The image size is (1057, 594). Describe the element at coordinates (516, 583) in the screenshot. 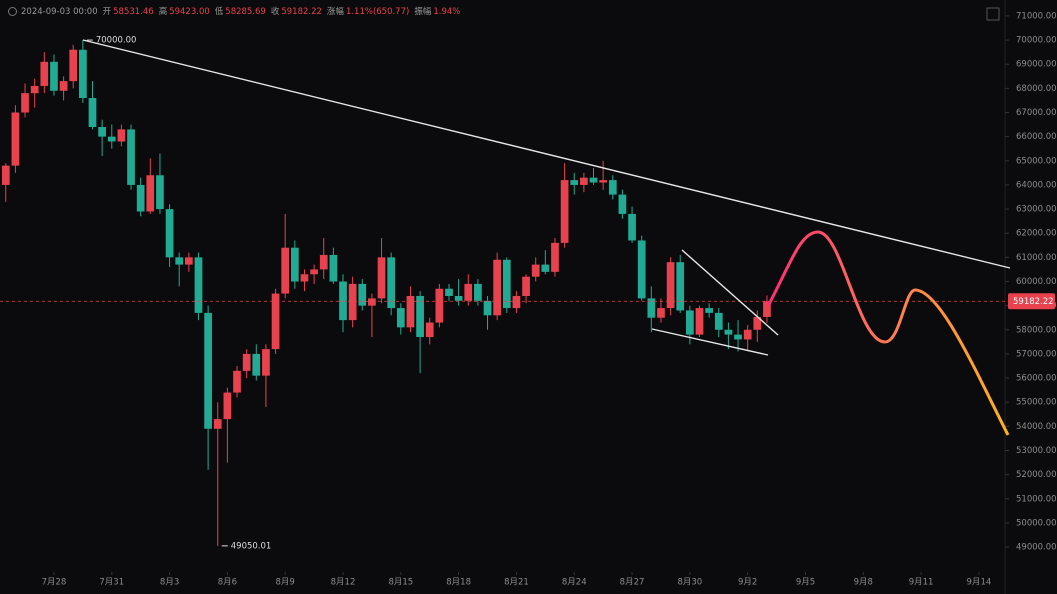

I see `x-tick-label: 8月21` at that location.